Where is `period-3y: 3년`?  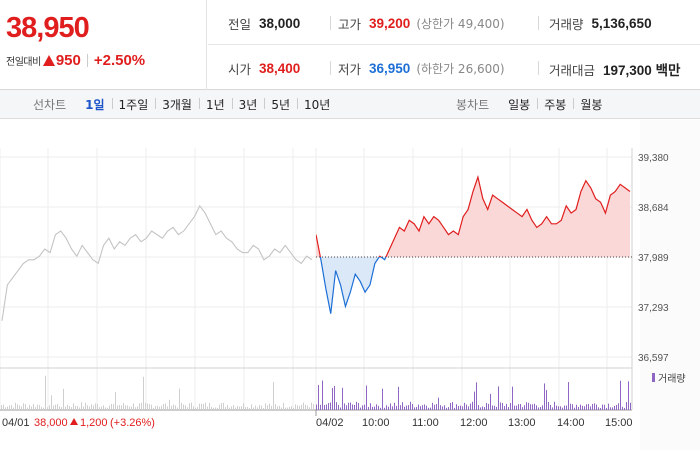 period-3y: 3년 is located at coordinates (248, 104).